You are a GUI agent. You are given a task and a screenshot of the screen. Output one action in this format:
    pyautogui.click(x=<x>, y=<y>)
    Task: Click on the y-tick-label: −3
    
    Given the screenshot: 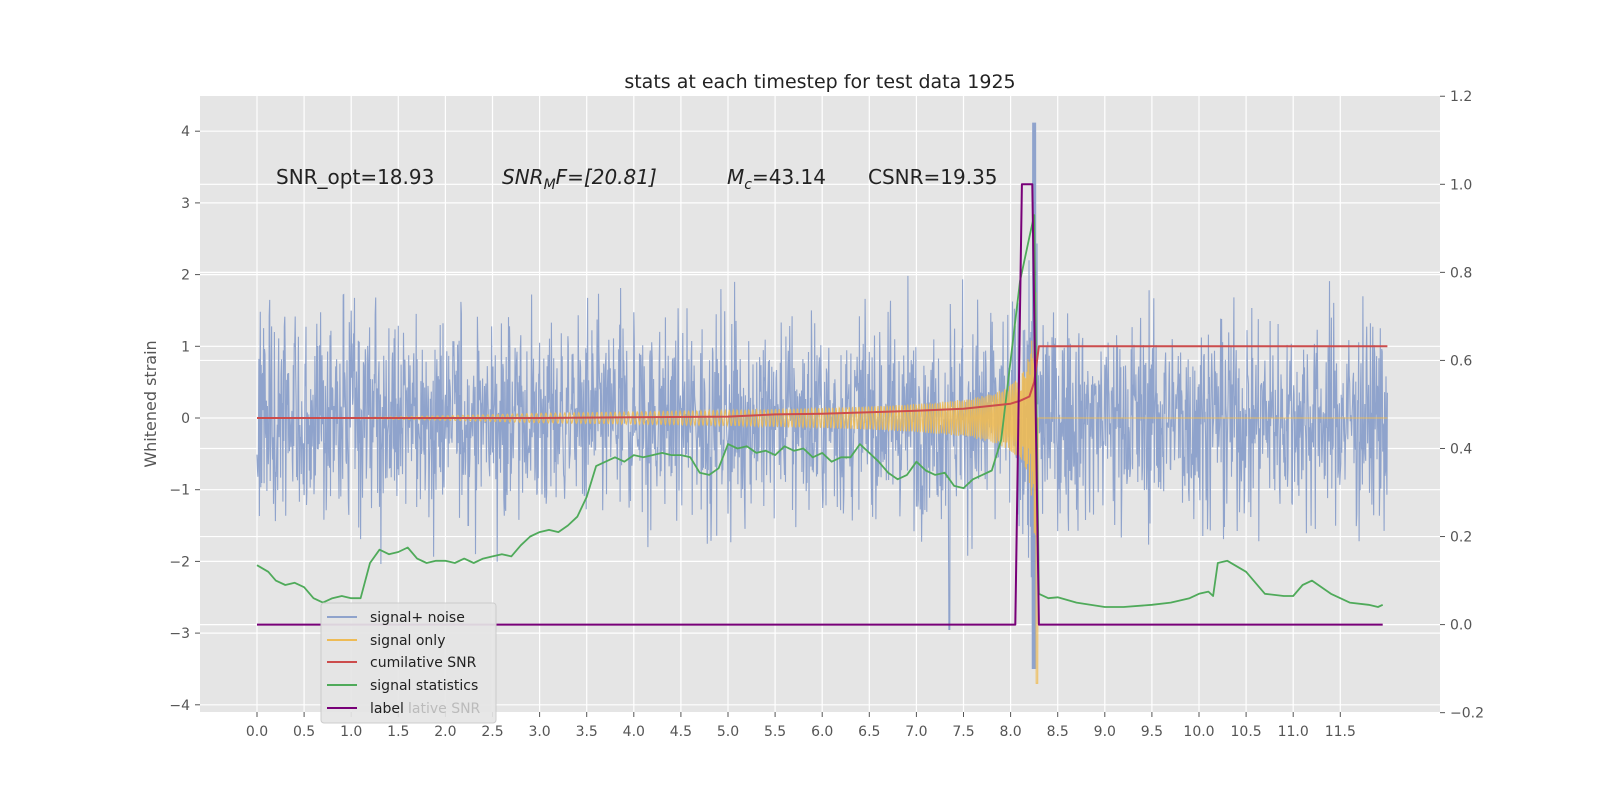 What is the action you would take?
    pyautogui.click(x=179, y=634)
    